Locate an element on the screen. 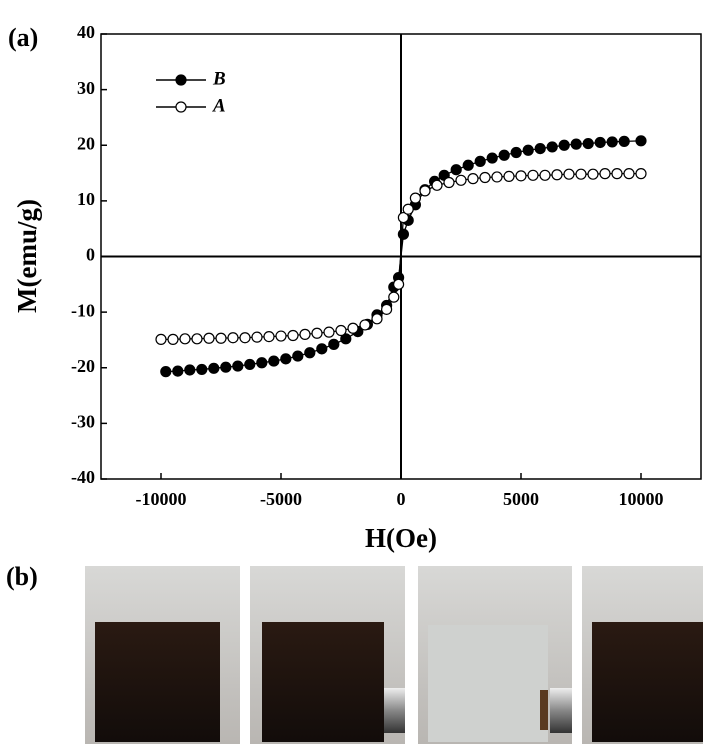 This screenshot has height=744, width=703. deposit is located at coordinates (544, 710).